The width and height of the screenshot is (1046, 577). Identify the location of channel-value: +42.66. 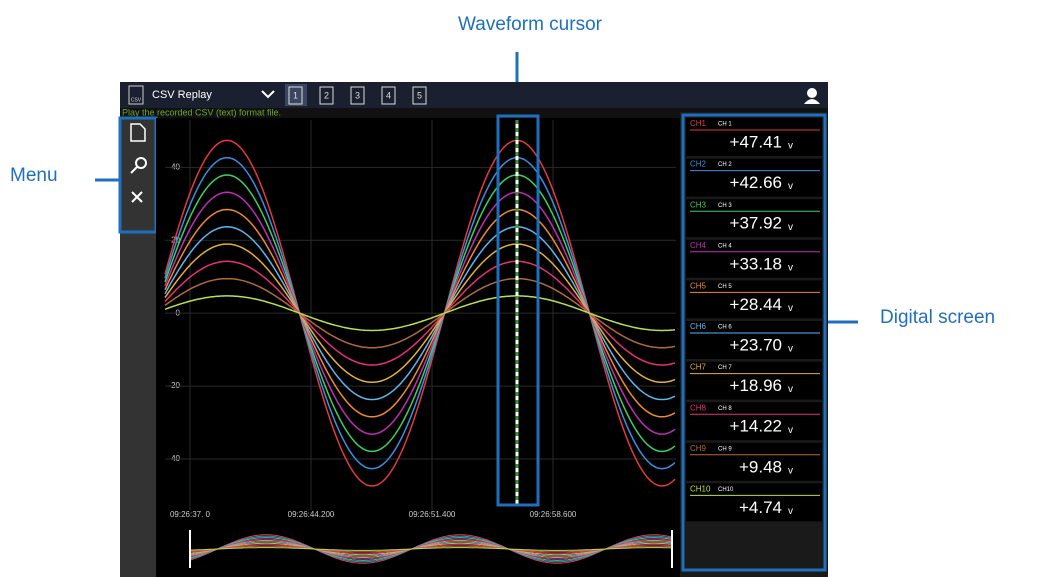
(756, 182).